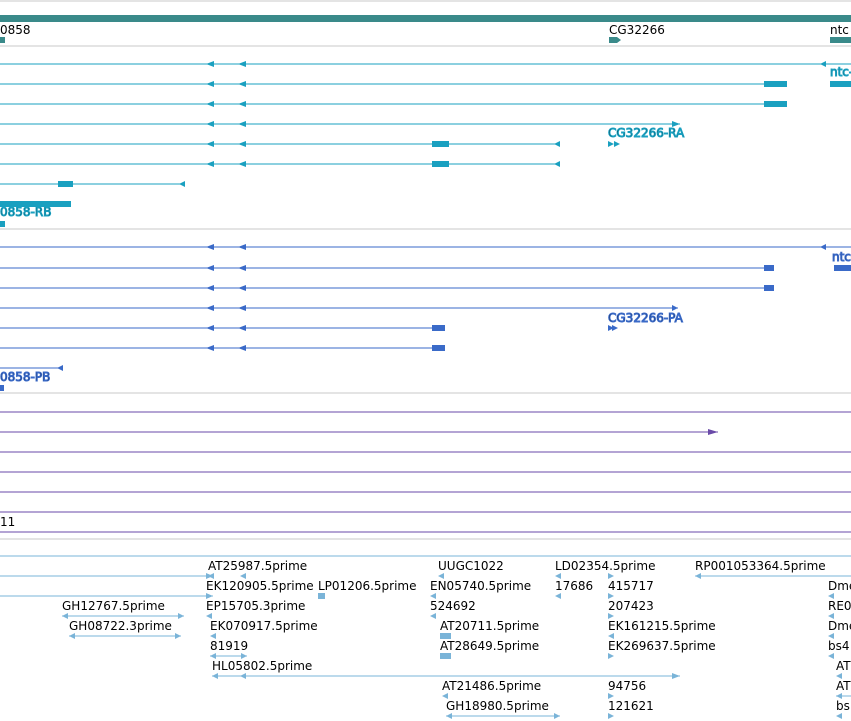  Describe the element at coordinates (840, 40) in the screenshot. I see `gene-ntc-feature` at that location.